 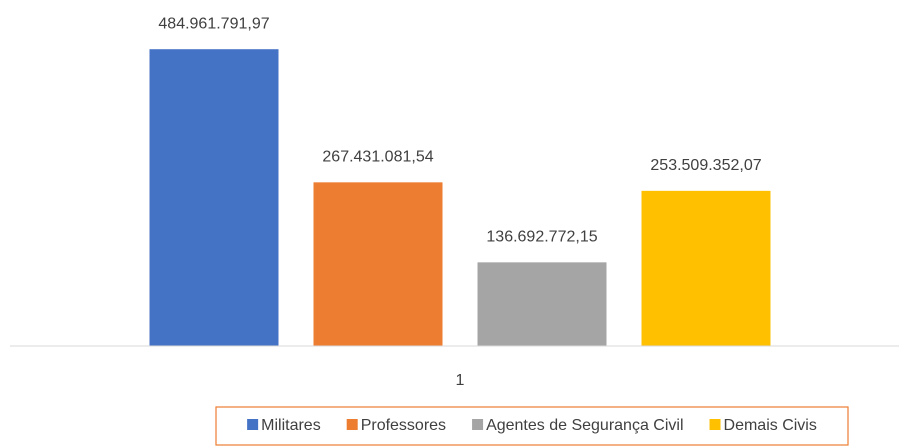 I want to click on legend-box, so click(x=532, y=426).